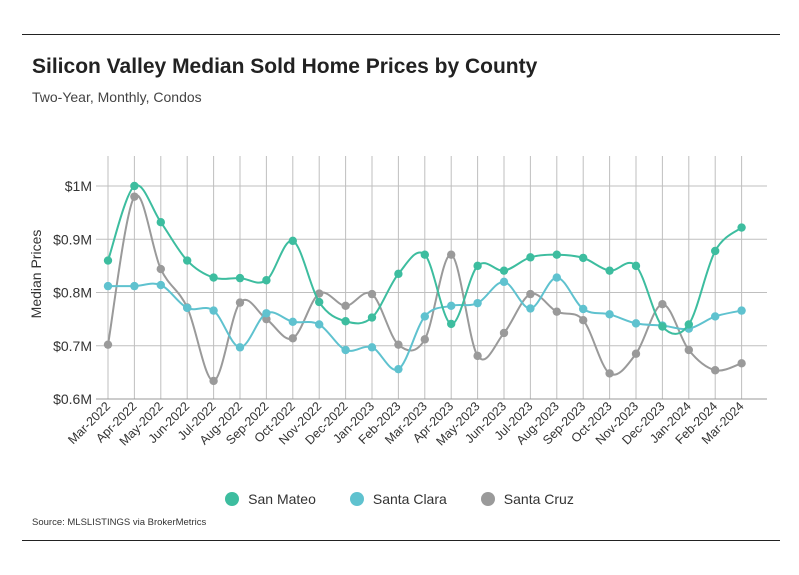  I want to click on y-tick-label-3: $0.7M, so click(72, 346).